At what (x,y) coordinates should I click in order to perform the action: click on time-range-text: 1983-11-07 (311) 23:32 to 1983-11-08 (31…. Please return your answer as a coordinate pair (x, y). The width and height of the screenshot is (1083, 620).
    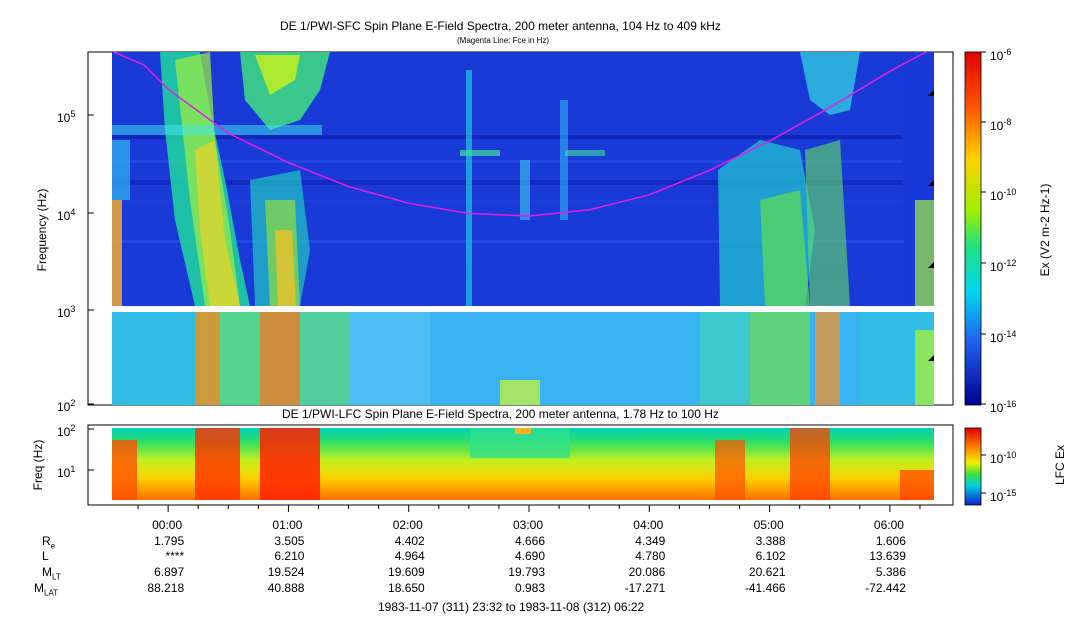
    Looking at the image, I should click on (511, 607).